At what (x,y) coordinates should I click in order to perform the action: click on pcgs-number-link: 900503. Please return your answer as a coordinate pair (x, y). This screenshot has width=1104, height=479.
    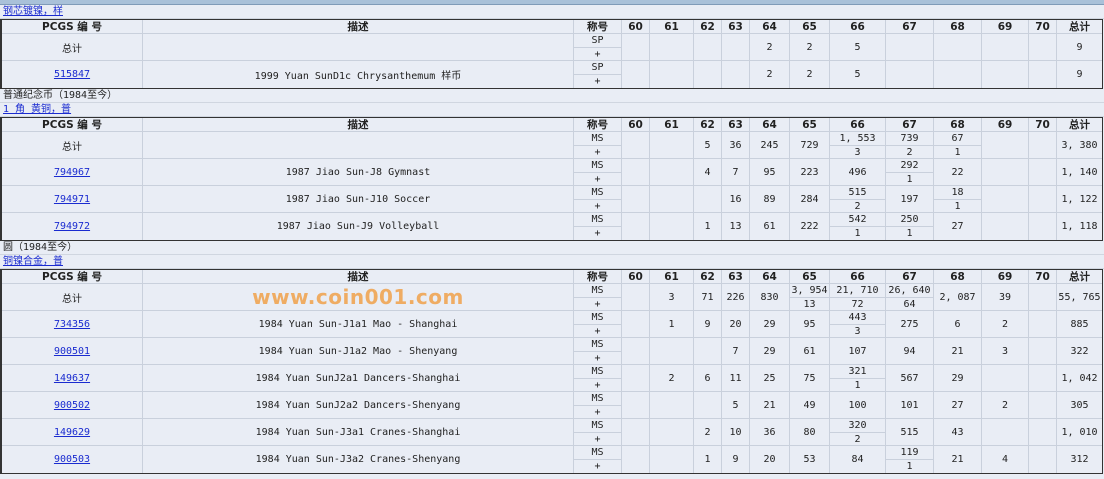
    Looking at the image, I should click on (72, 459).